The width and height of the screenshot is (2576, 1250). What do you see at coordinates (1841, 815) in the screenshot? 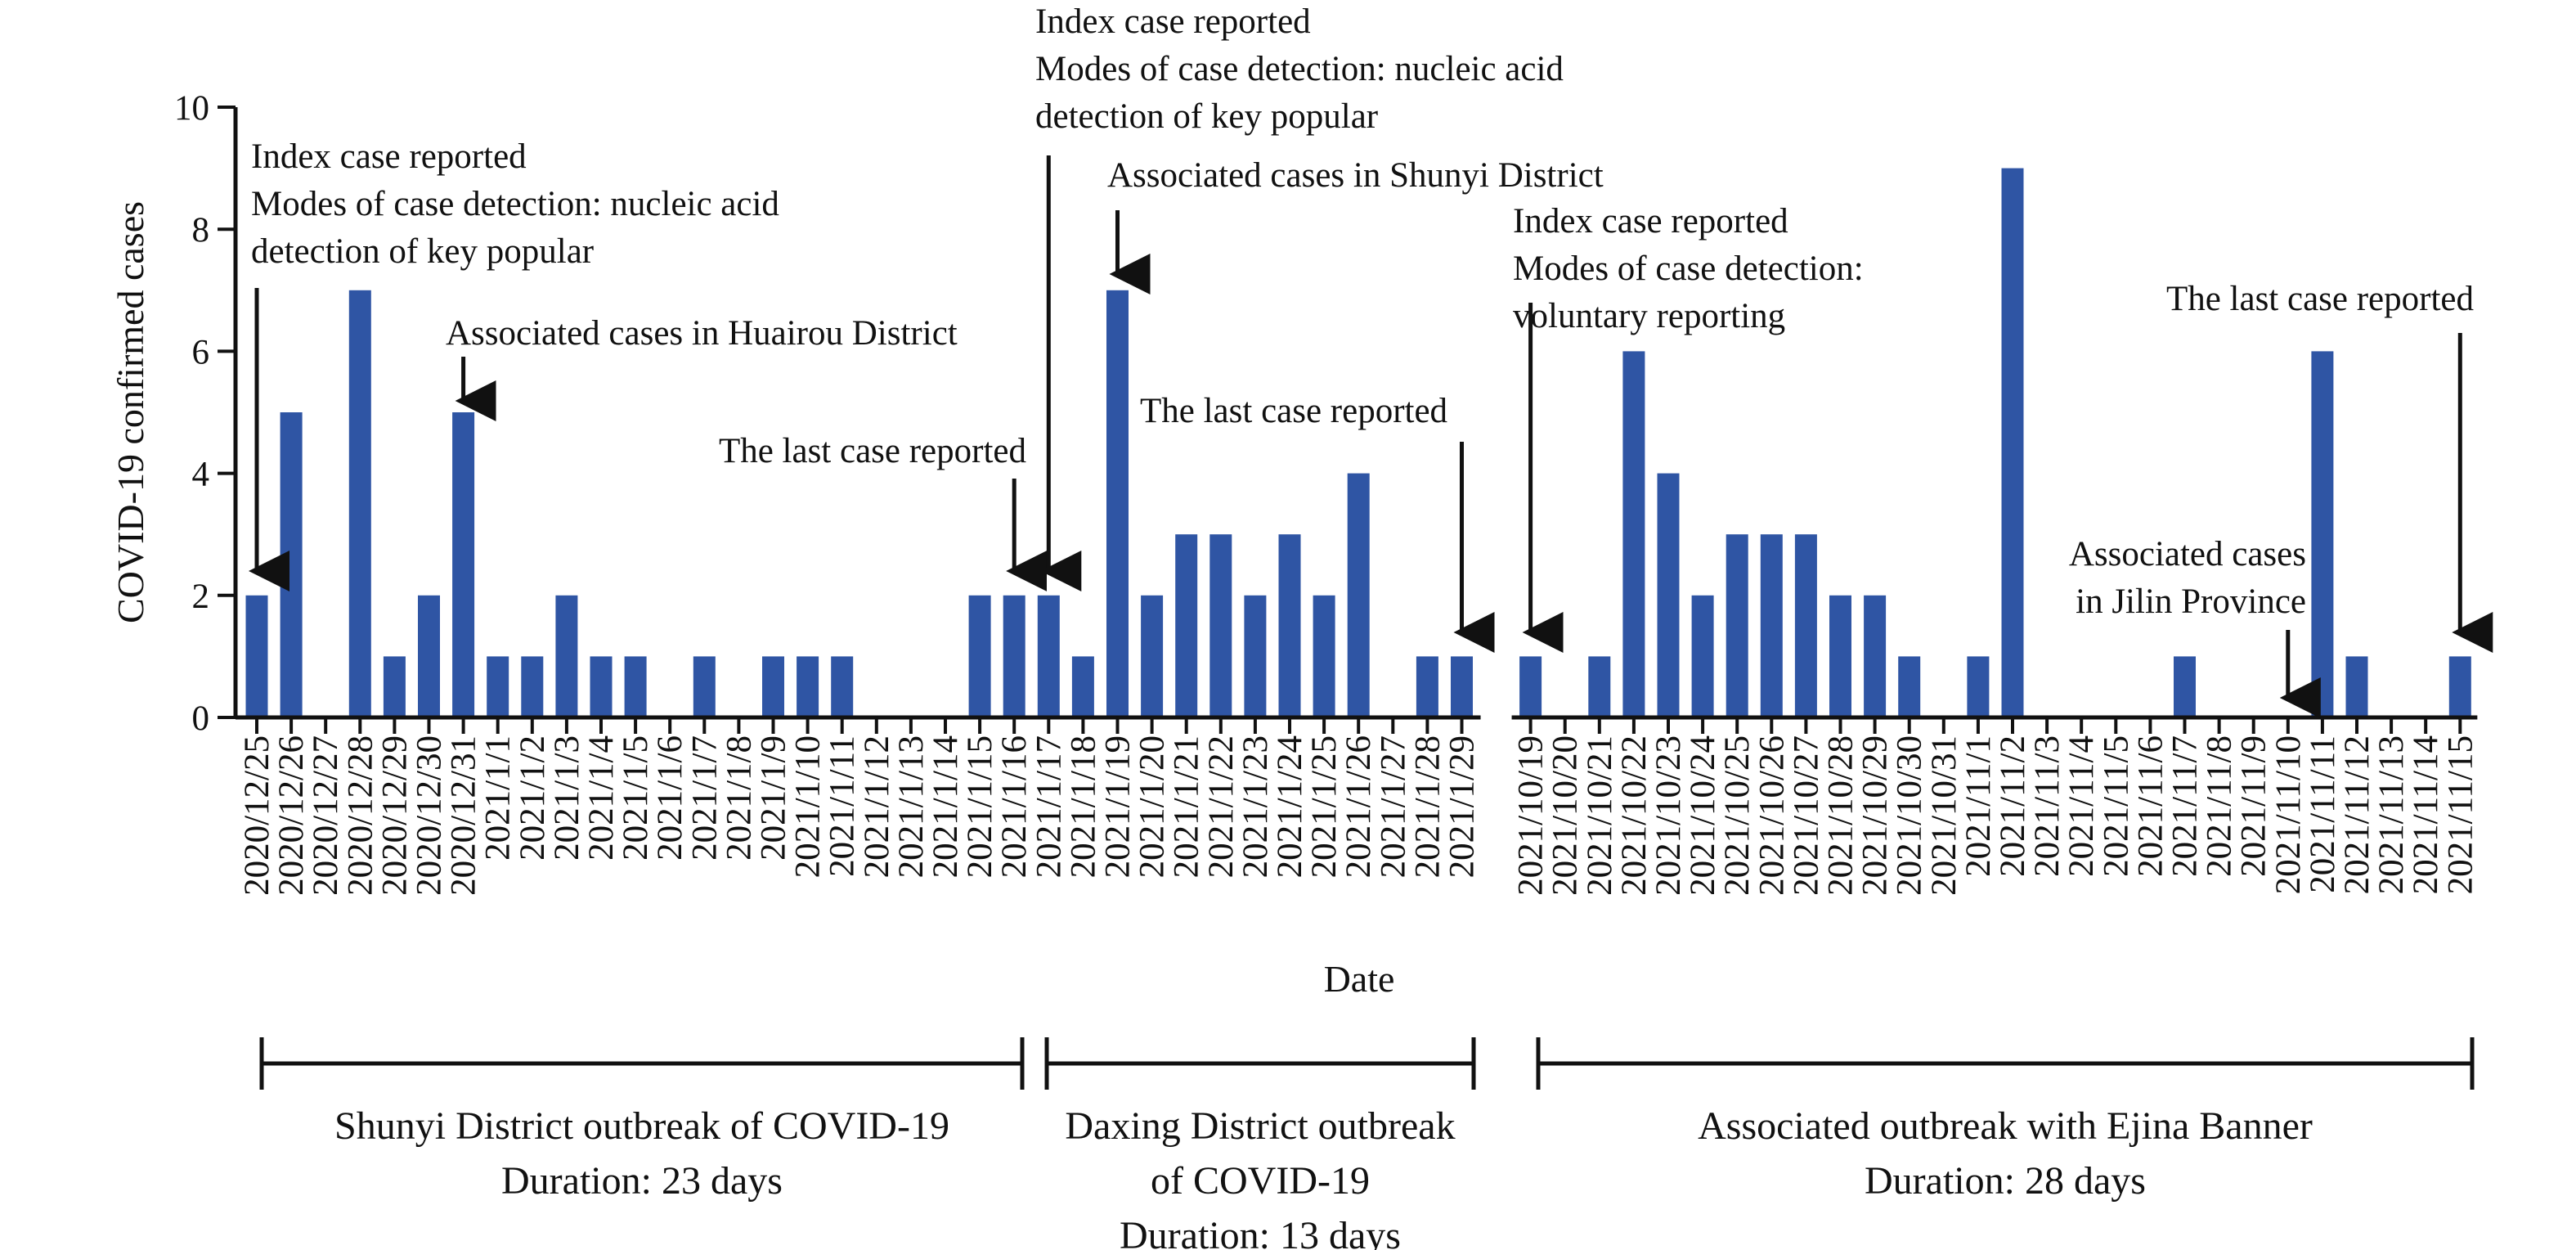
I see `x-tick-label-2021/10/28: 2021/10/28` at bounding box center [1841, 815].